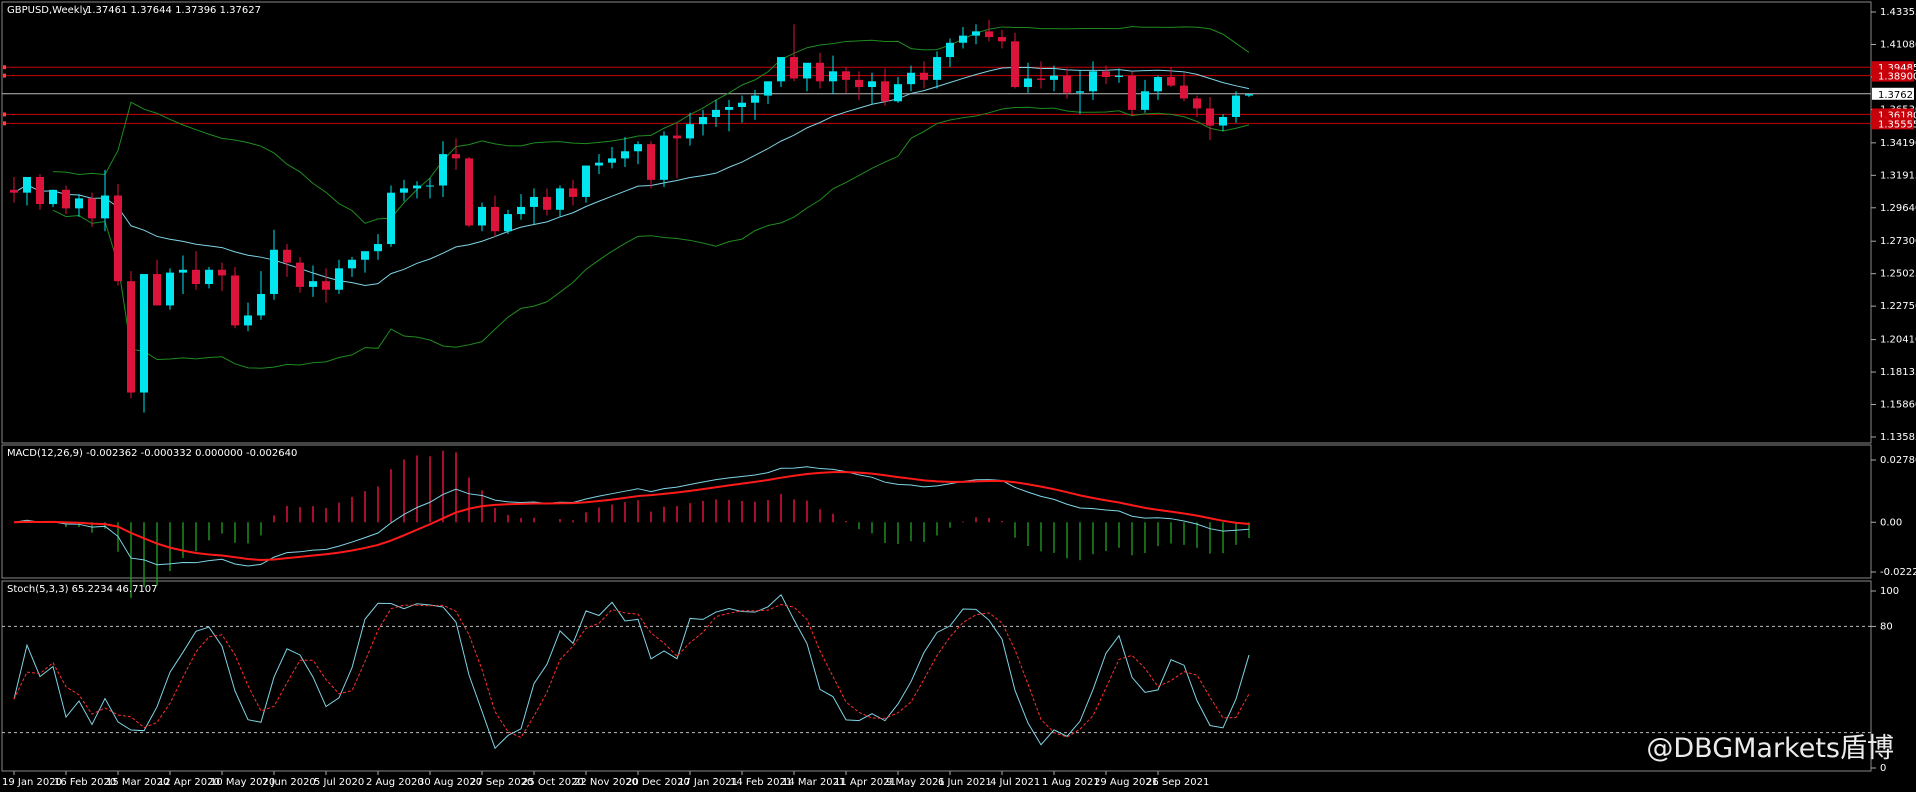  Describe the element at coordinates (606, 782) in the screenshot. I see `time-tick-label: 22 Nov 2020` at that location.